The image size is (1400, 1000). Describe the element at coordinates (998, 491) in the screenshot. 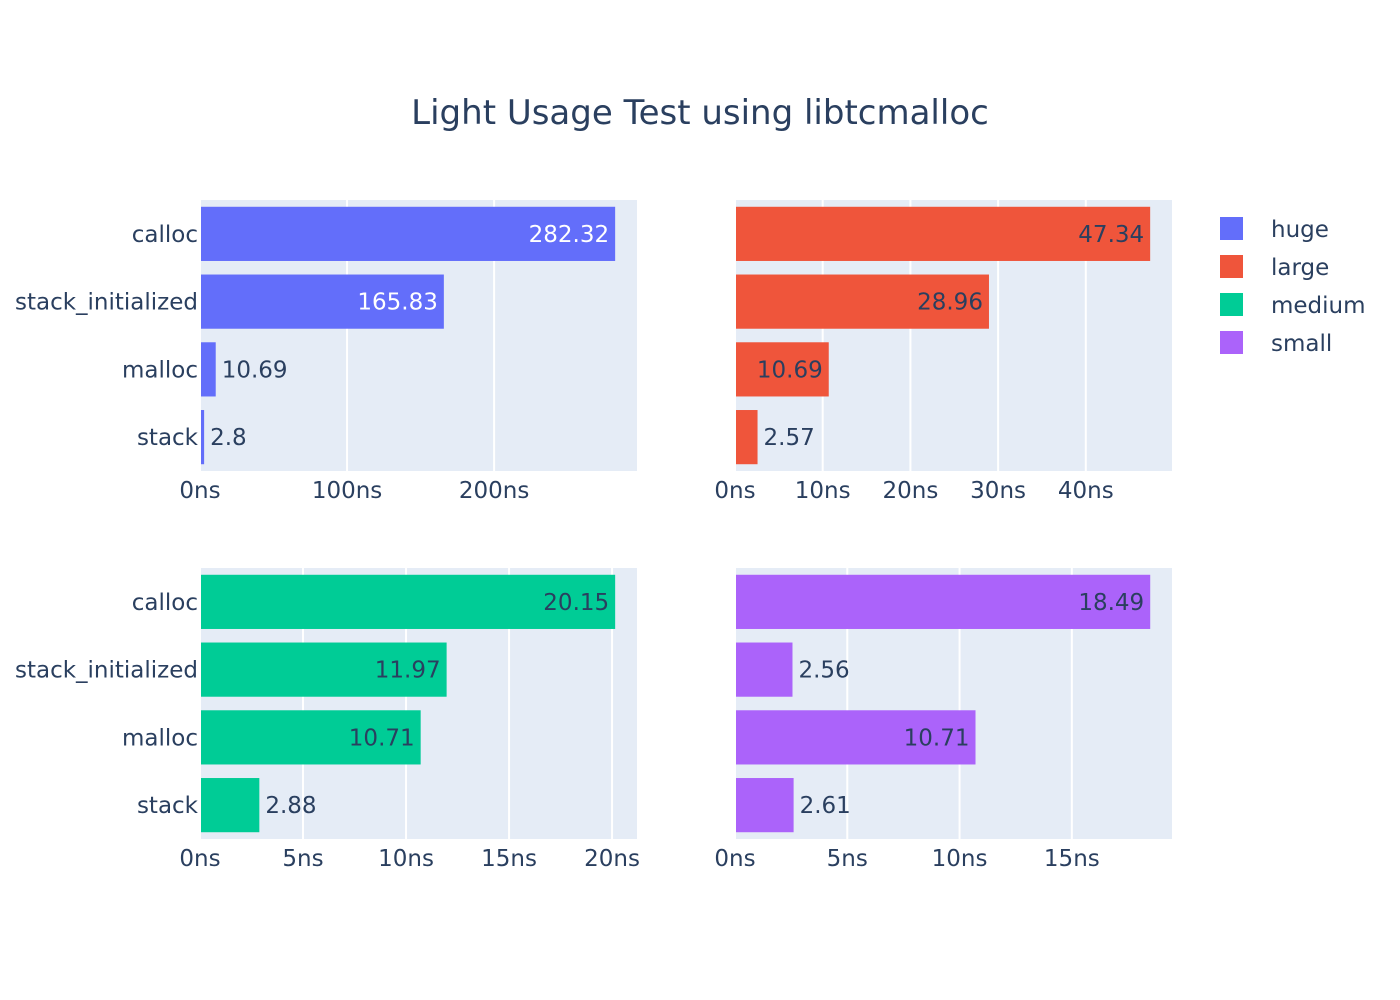

I see `x-tick-label: 30ns` at that location.